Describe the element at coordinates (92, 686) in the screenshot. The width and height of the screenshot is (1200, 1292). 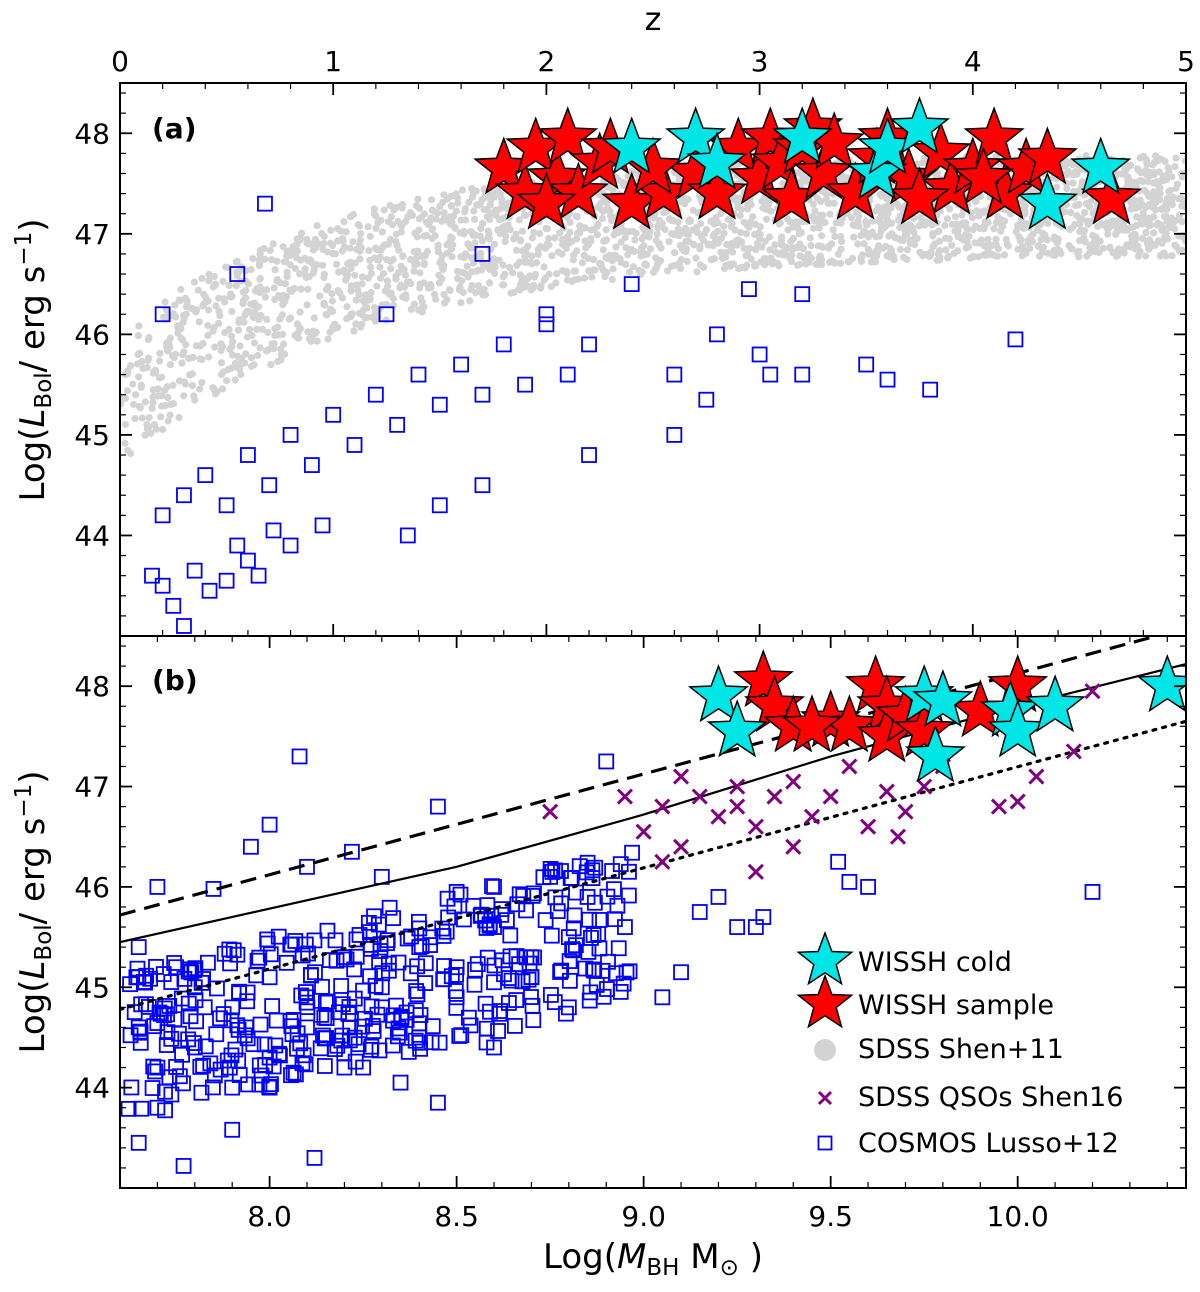
I see `y-tick-label-b: 48` at that location.